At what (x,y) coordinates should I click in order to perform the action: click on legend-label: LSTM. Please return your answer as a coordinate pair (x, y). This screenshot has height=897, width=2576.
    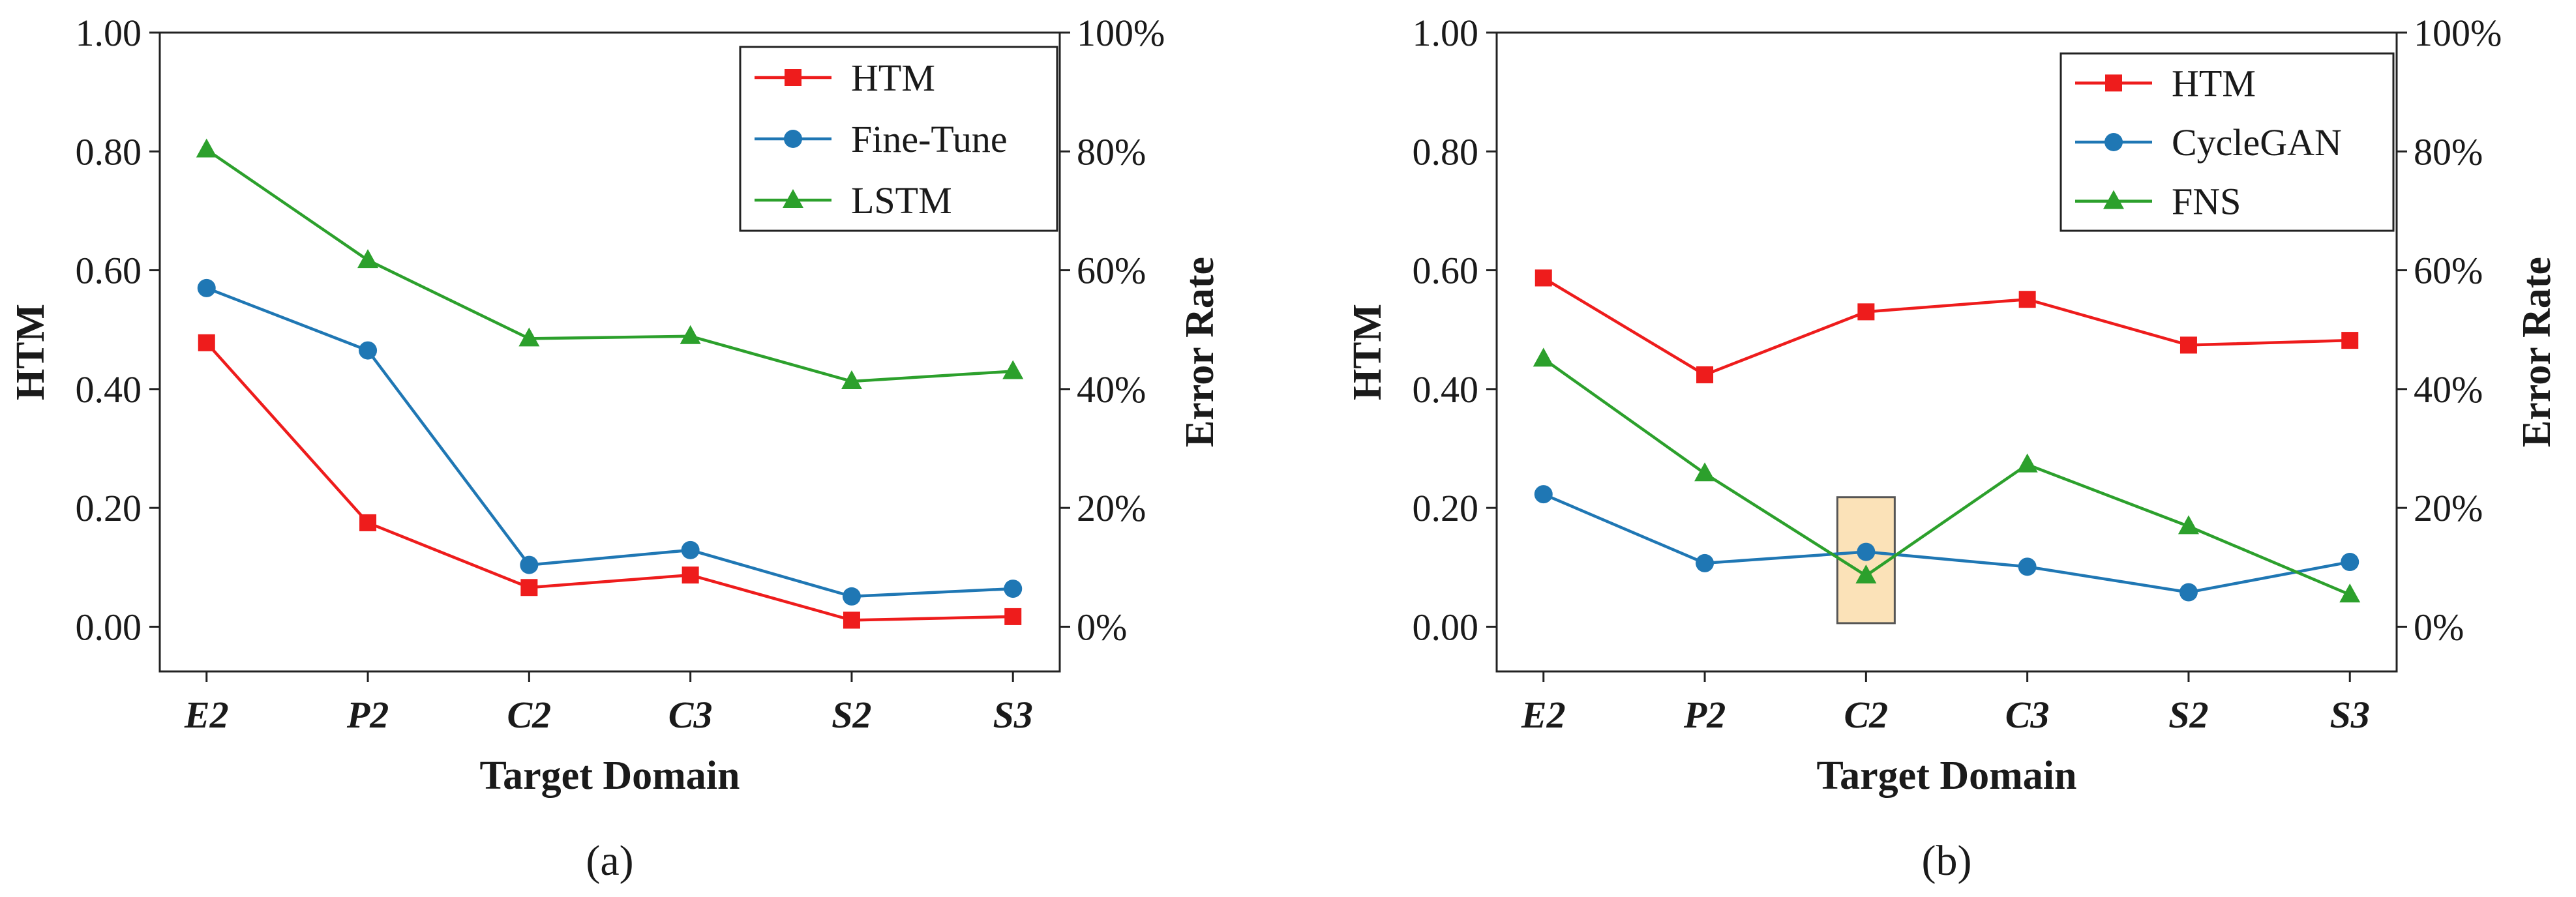
    Looking at the image, I should click on (901, 200).